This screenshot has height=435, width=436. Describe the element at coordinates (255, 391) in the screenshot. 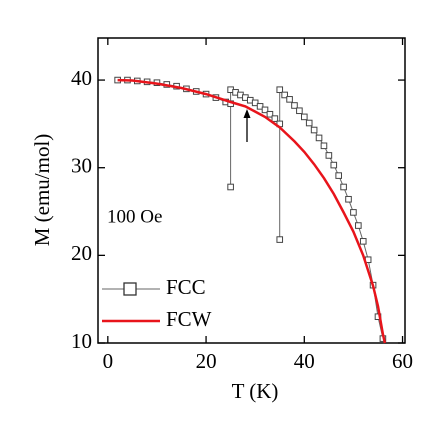

I see `x-axis-title: T (K)` at that location.